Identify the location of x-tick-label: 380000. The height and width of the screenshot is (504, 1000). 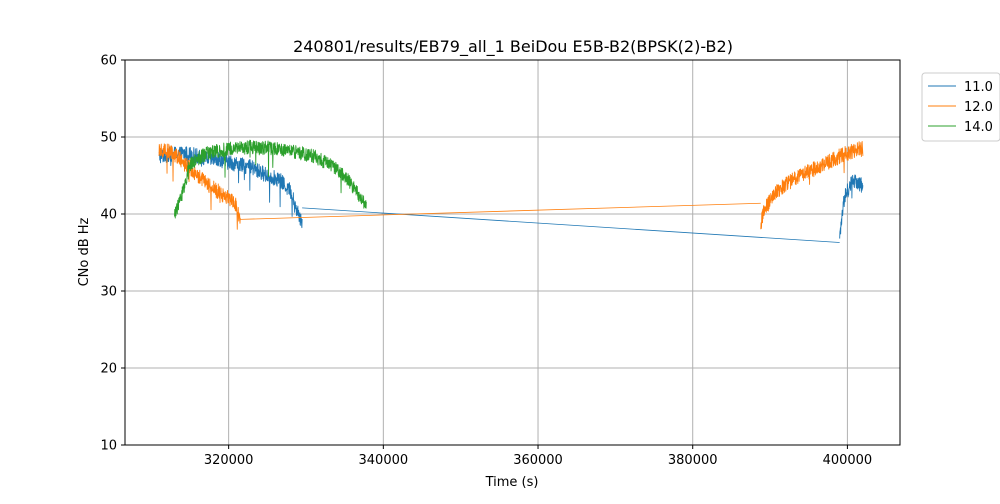
(693, 460).